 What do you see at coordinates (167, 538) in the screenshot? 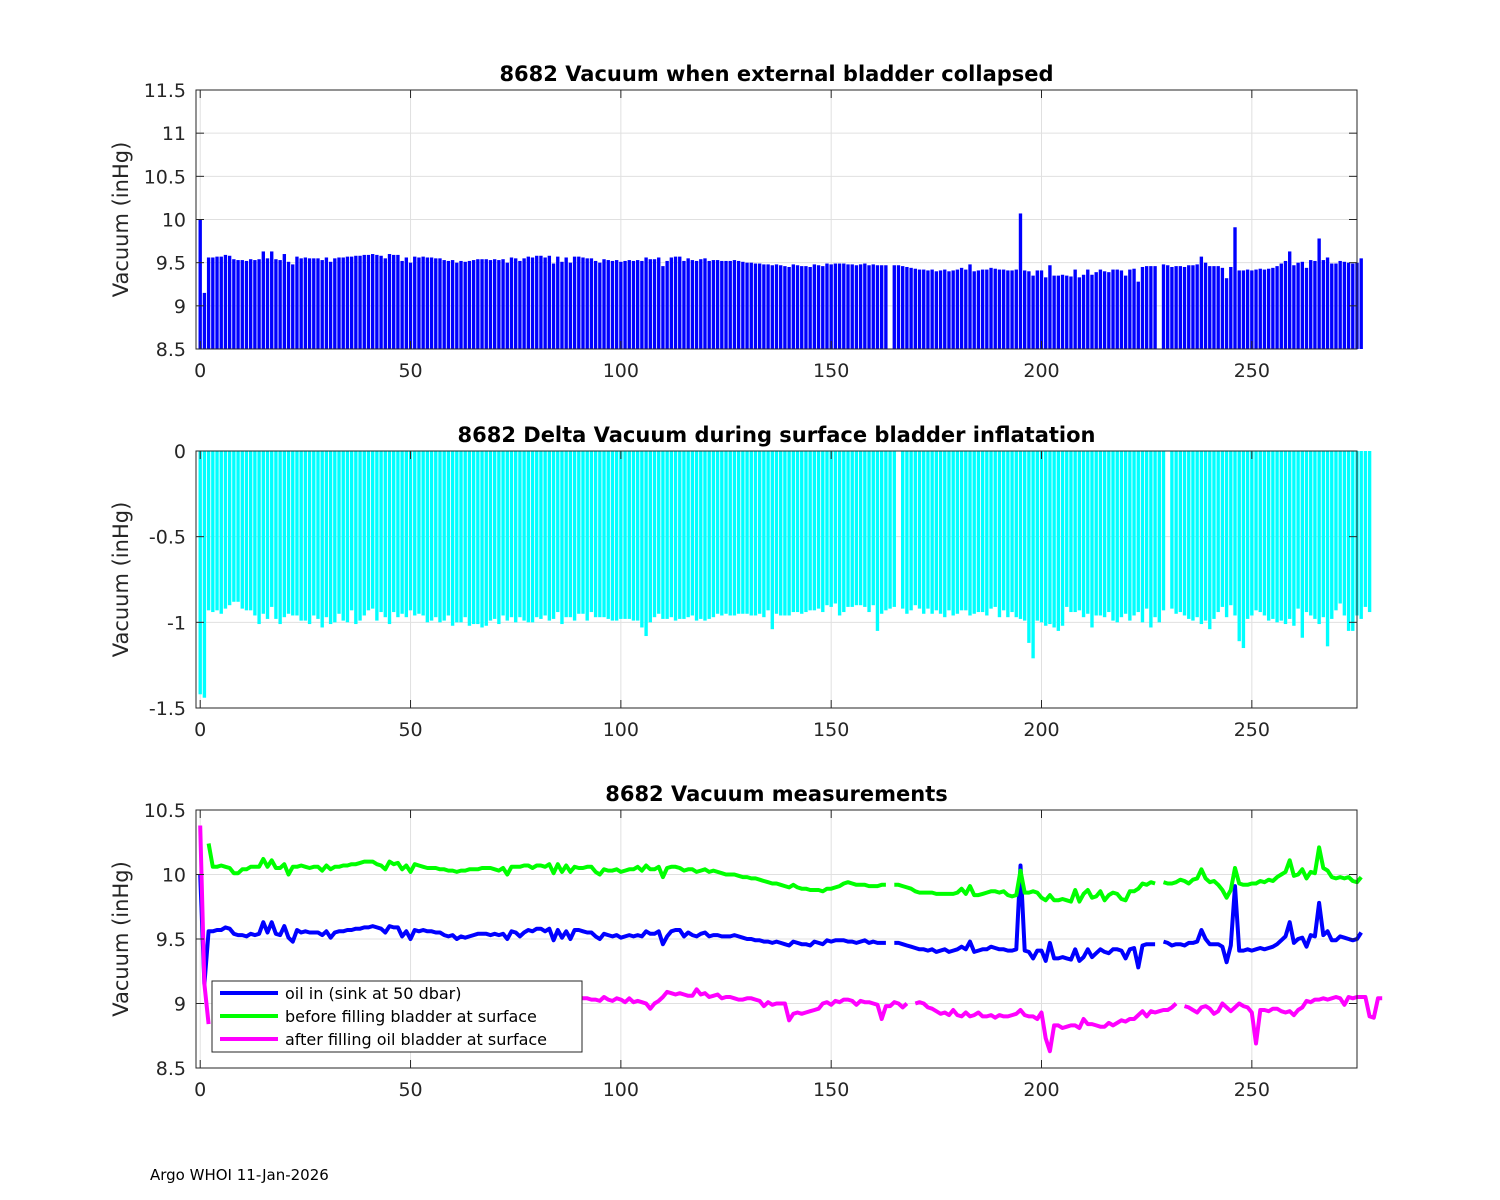
I see `y-tick-label: -0.5` at bounding box center [167, 538].